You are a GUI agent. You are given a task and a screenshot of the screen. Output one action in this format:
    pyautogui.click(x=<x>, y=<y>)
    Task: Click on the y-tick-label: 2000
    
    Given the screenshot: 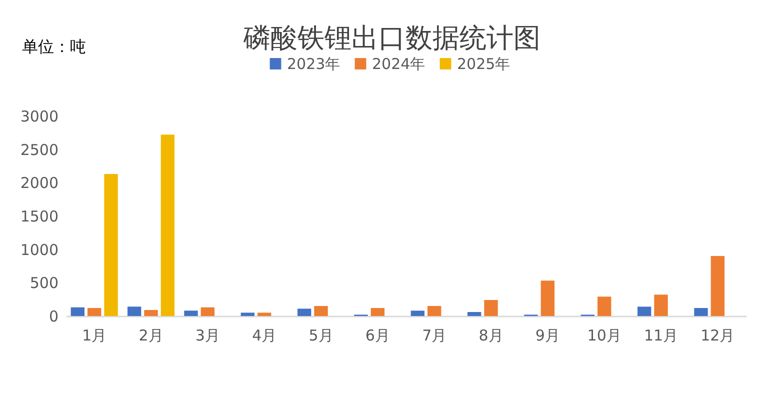 What is the action you would take?
    pyautogui.click(x=39, y=183)
    